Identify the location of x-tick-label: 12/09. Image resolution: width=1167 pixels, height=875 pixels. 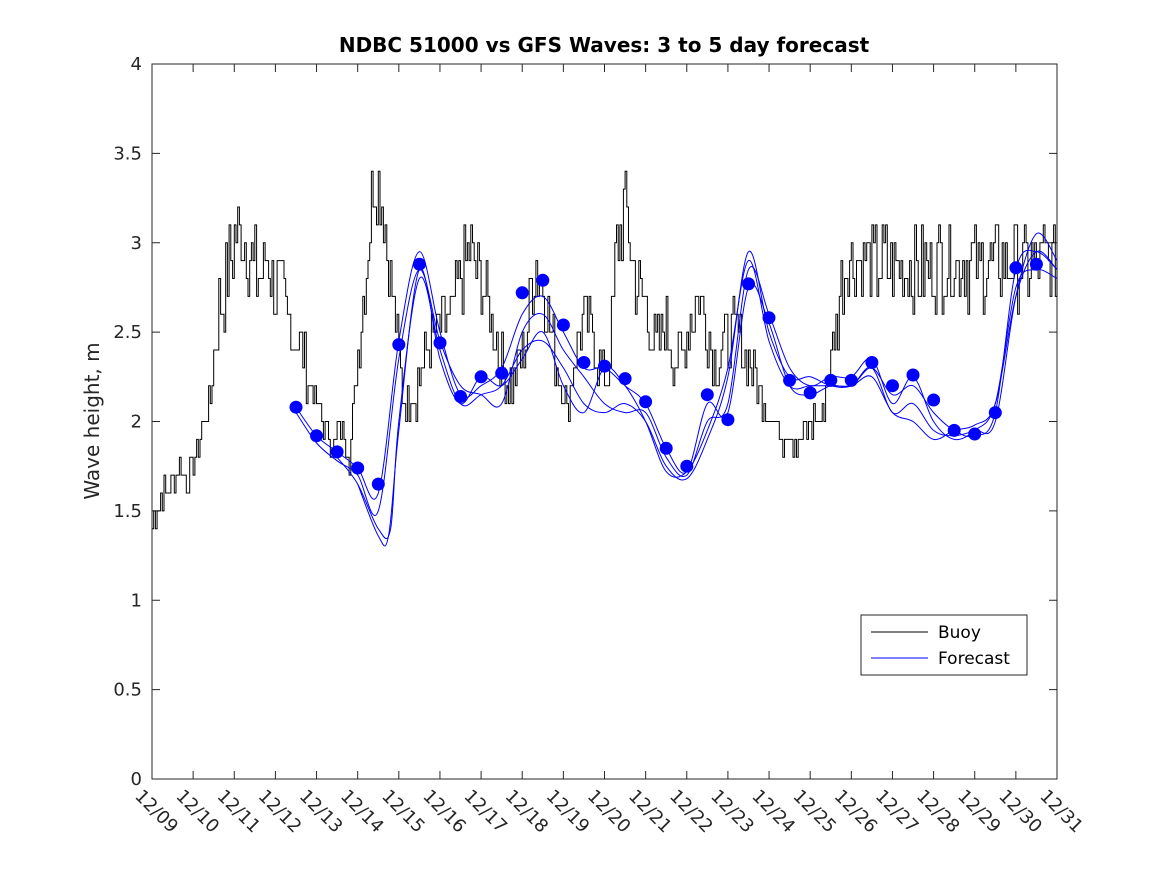
(156, 812).